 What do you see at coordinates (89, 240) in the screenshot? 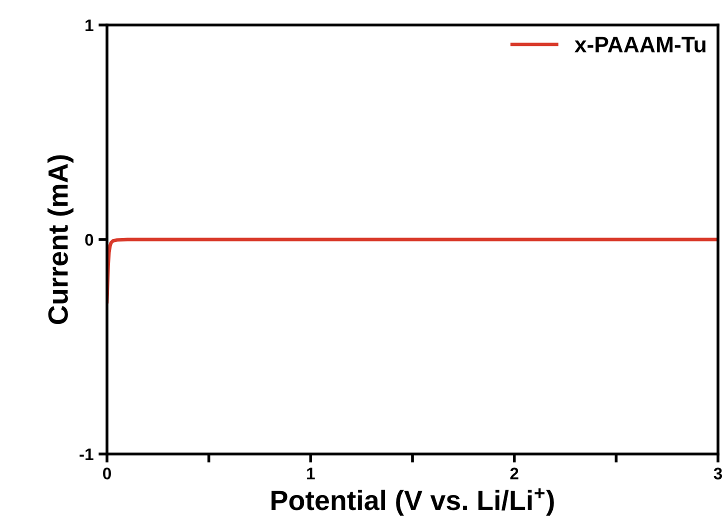
I see `y-tick-label: 0` at bounding box center [89, 240].